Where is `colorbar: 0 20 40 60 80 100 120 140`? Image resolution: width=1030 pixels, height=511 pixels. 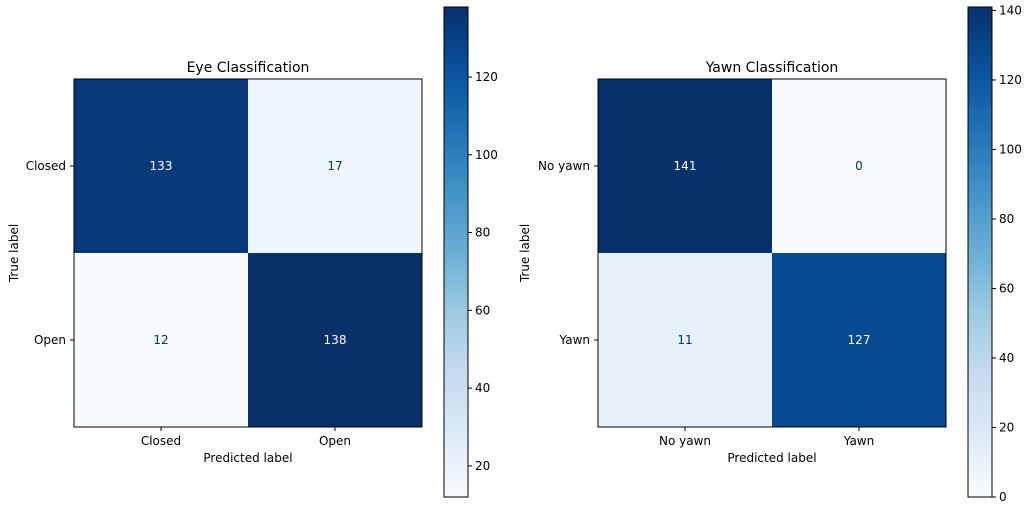
colorbar: 0 20 40 60 80 100 120 140 is located at coordinates (994, 253).